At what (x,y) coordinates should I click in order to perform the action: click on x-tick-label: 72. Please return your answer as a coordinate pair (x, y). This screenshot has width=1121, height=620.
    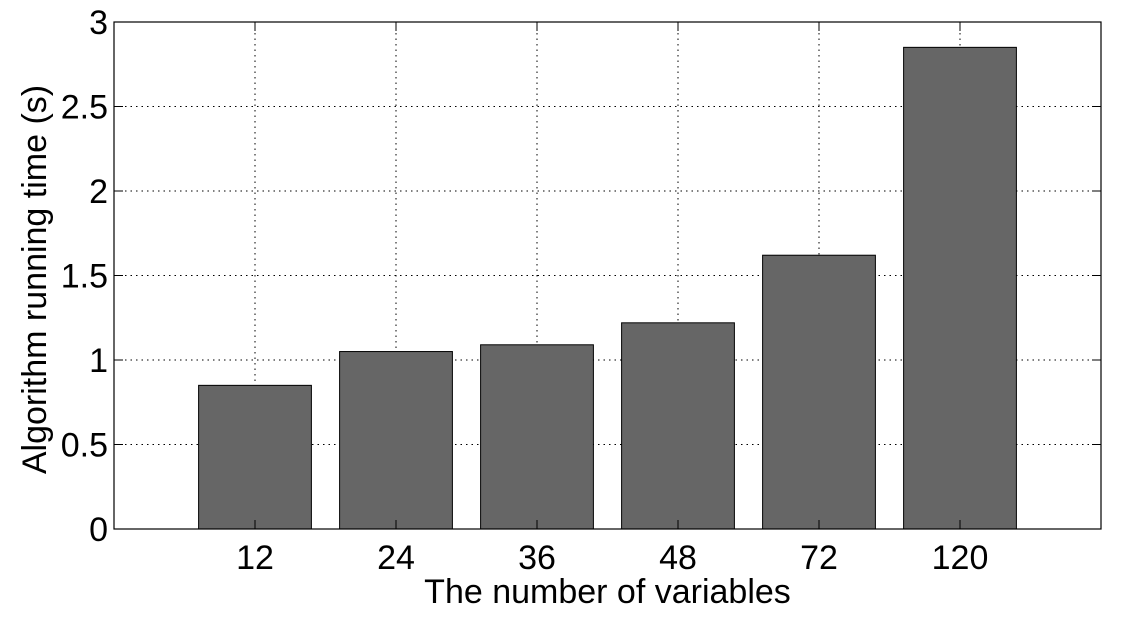
    Looking at the image, I should click on (819, 558).